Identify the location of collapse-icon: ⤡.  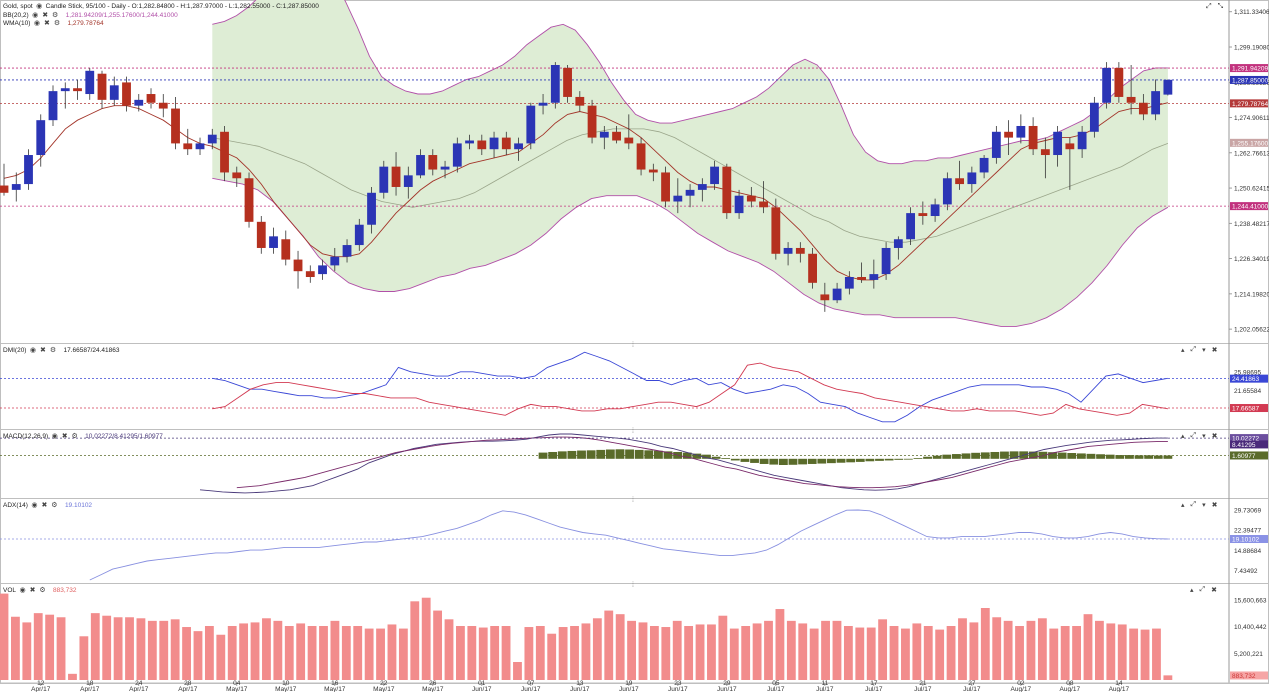
(1220, 6).